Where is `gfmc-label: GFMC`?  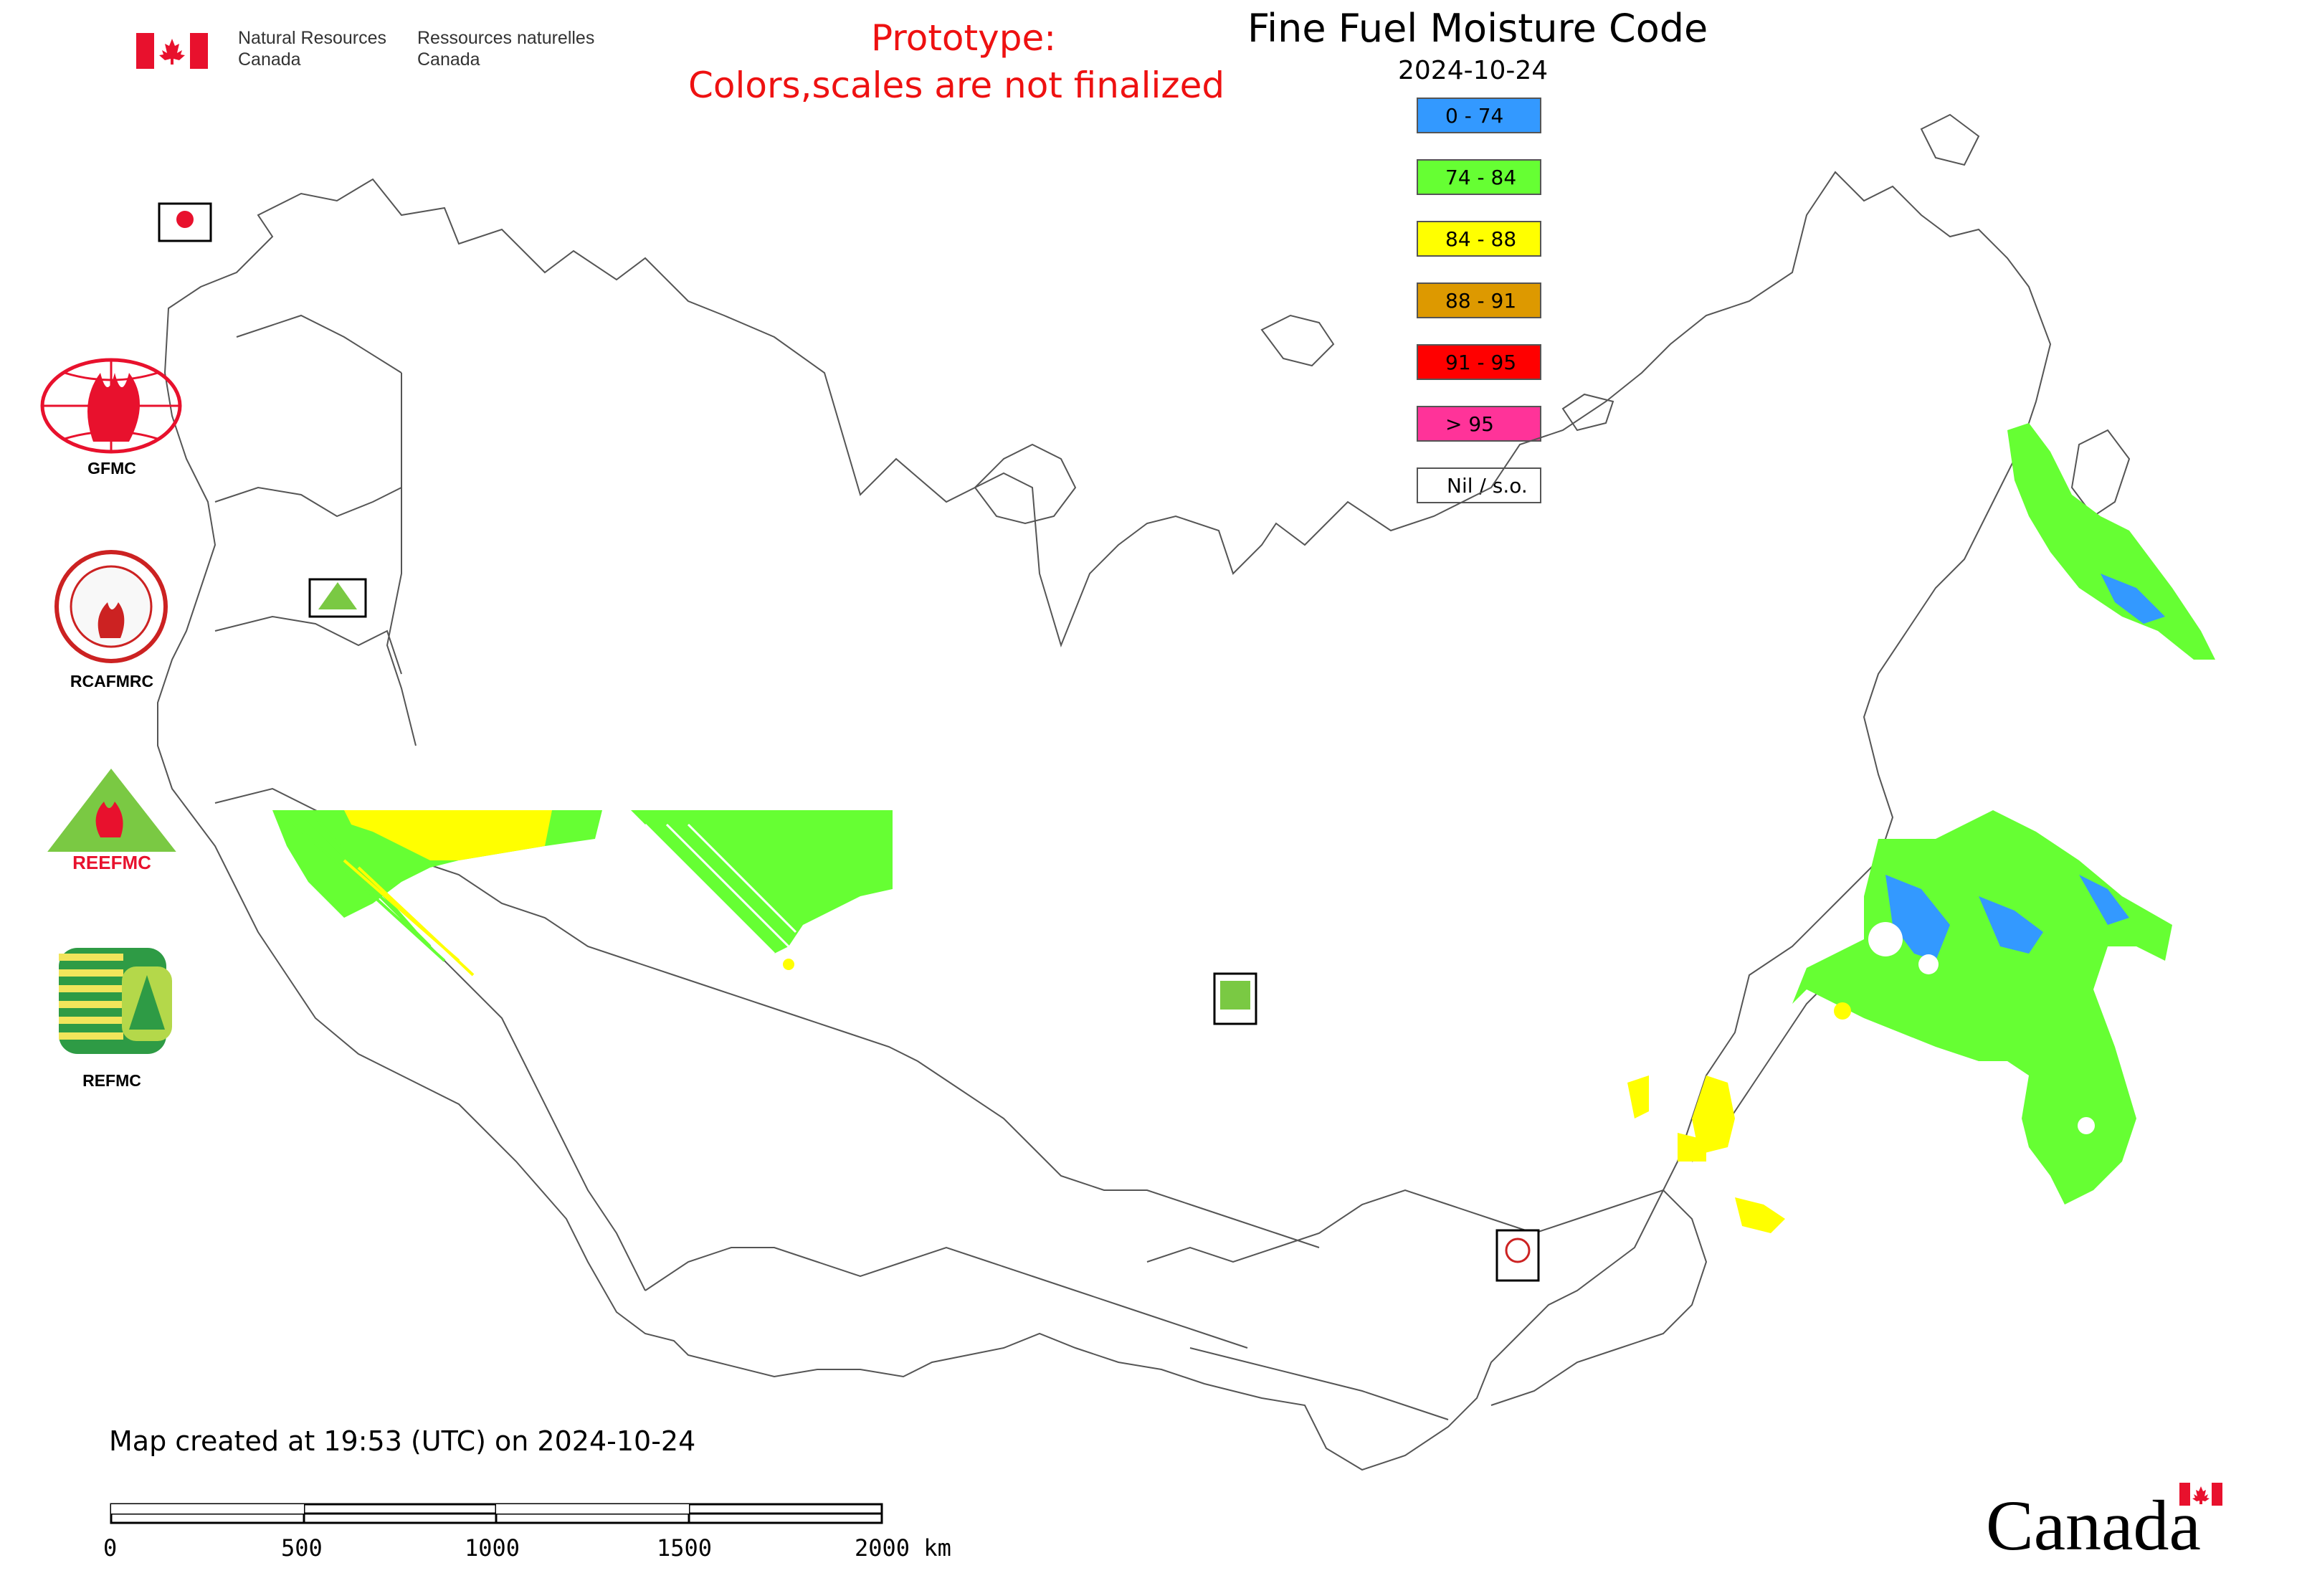 gfmc-label: GFMC is located at coordinates (112, 468).